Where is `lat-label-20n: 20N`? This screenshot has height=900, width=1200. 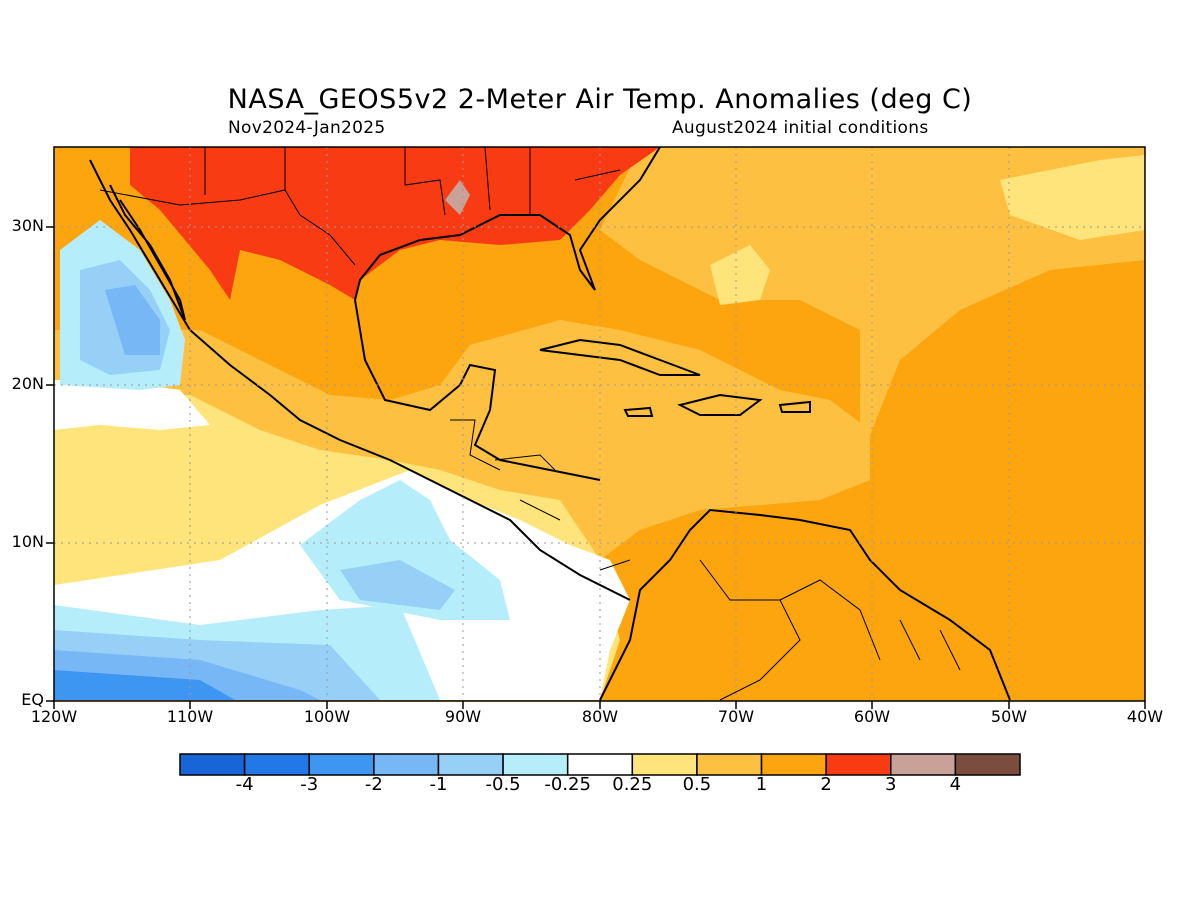
lat-label-20n: 20N is located at coordinates (27, 383).